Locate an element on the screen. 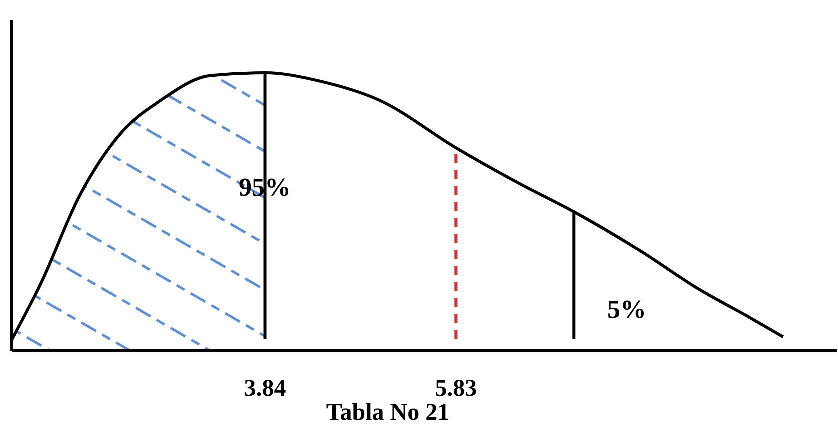  x-tick-label: 3.84 is located at coordinates (265, 389).